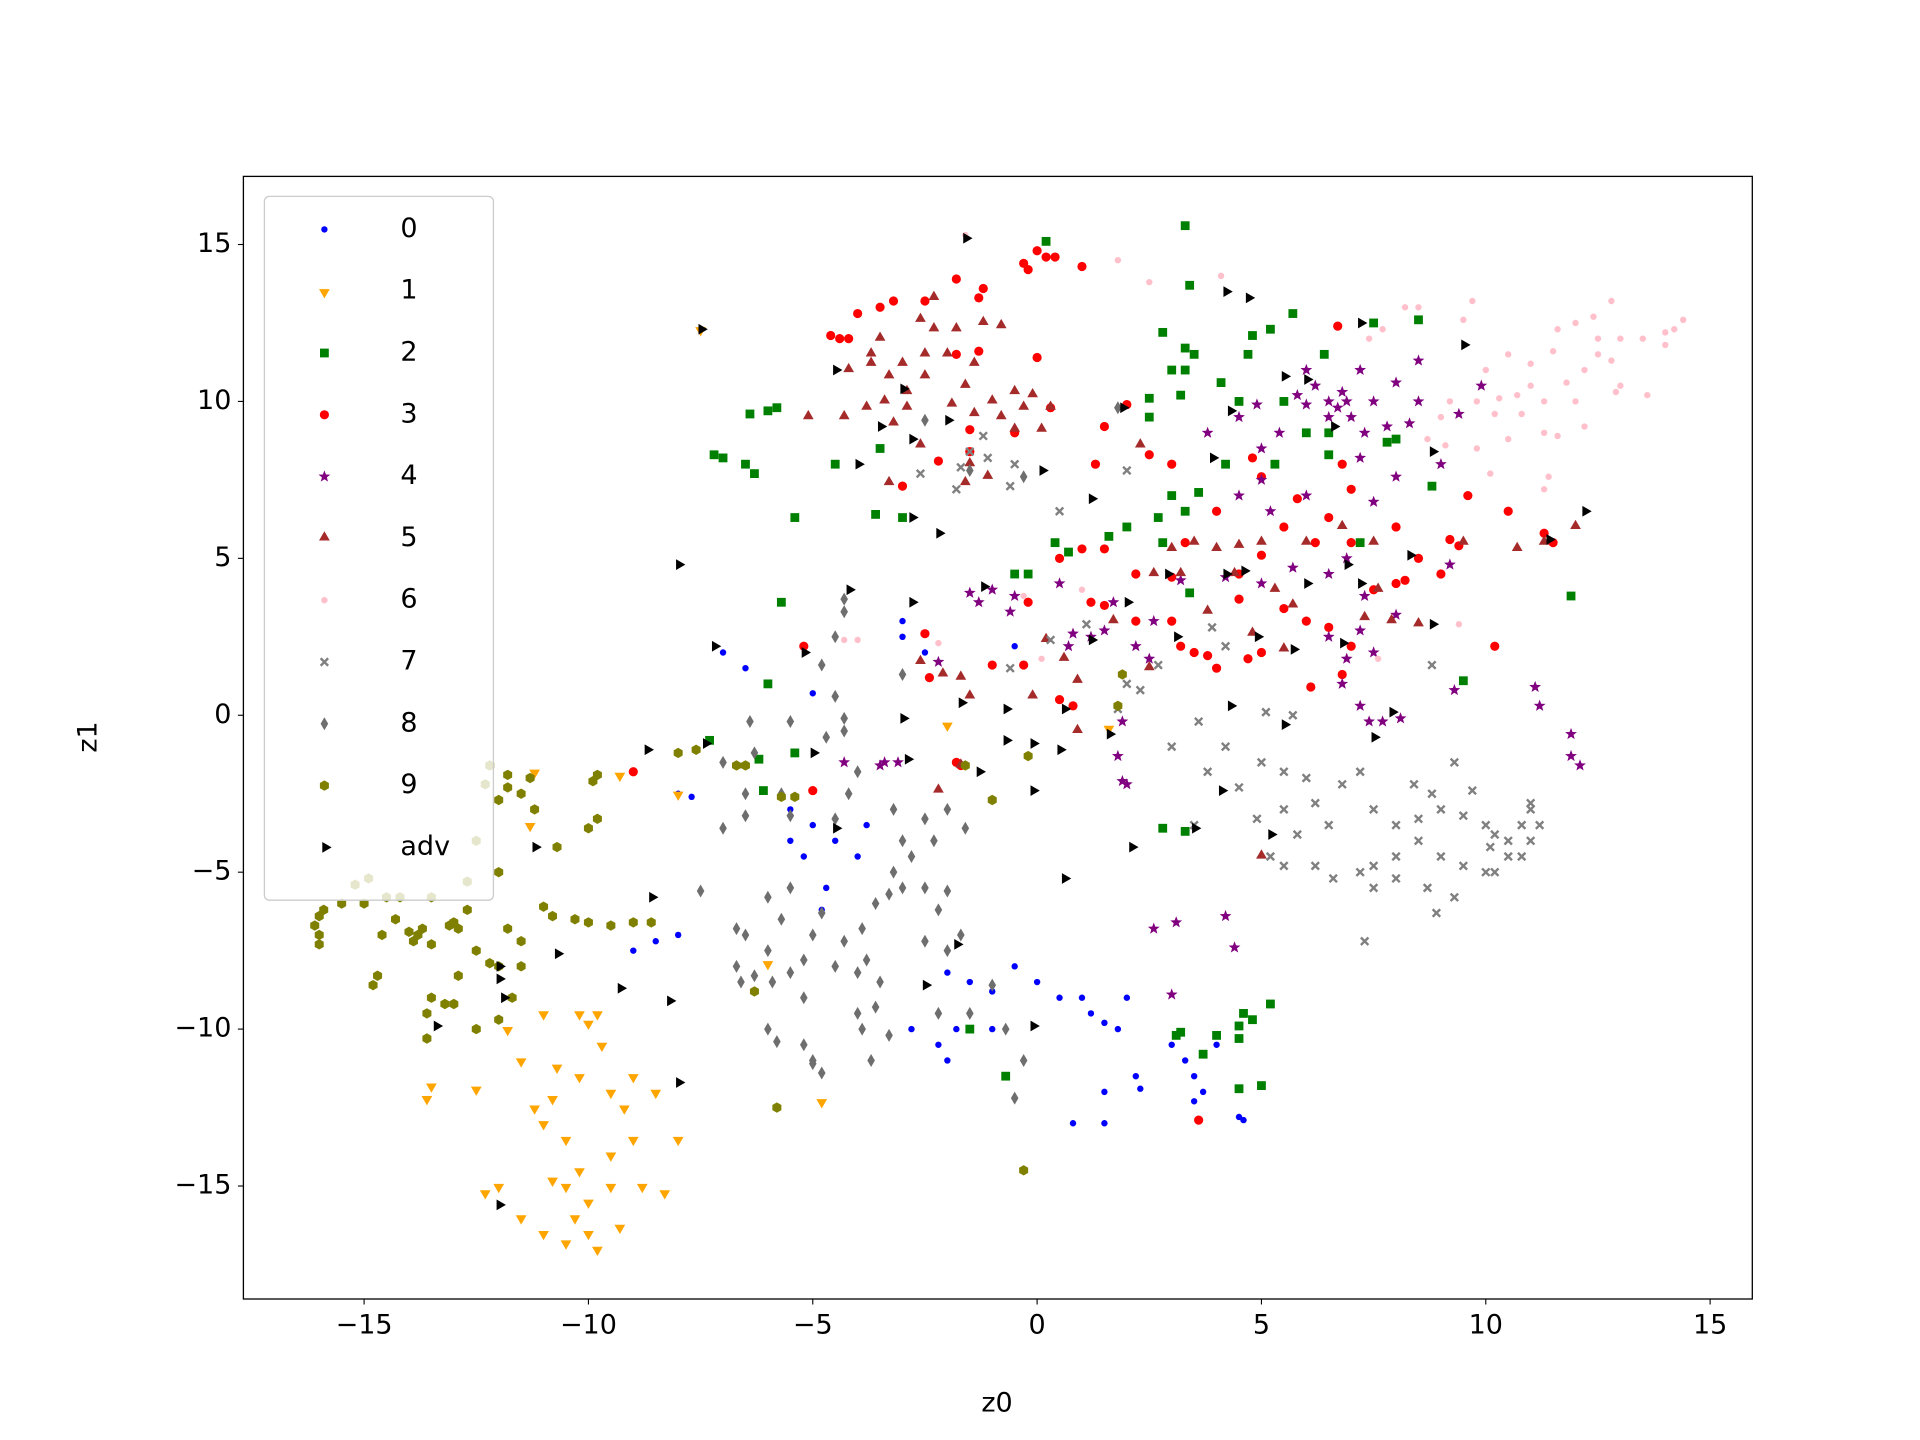 This screenshot has height=1440, width=1920. What do you see at coordinates (212, 871) in the screenshot?
I see `y-tick-label: −5` at bounding box center [212, 871].